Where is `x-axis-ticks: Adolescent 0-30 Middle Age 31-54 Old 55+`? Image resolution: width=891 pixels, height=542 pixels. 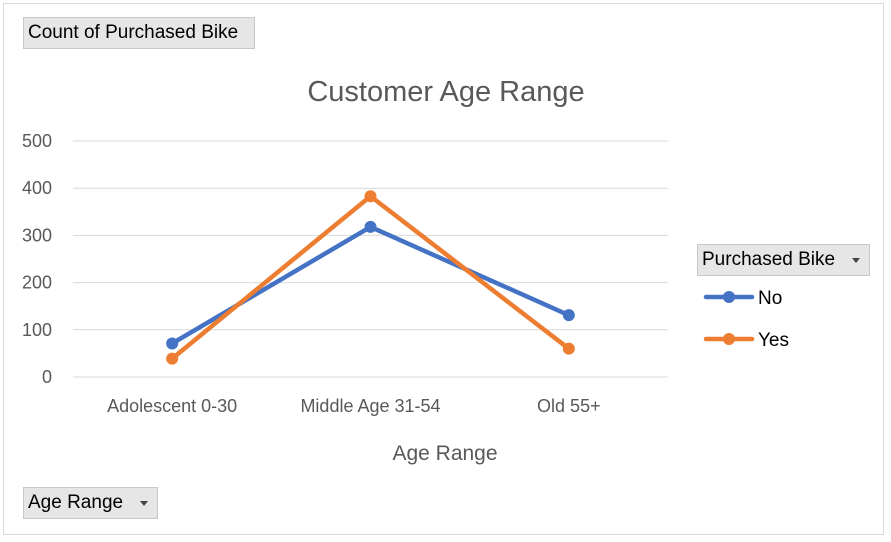
x-axis-ticks: Adolescent 0-30 Middle Age 31-54 Old 55+ is located at coordinates (353, 406).